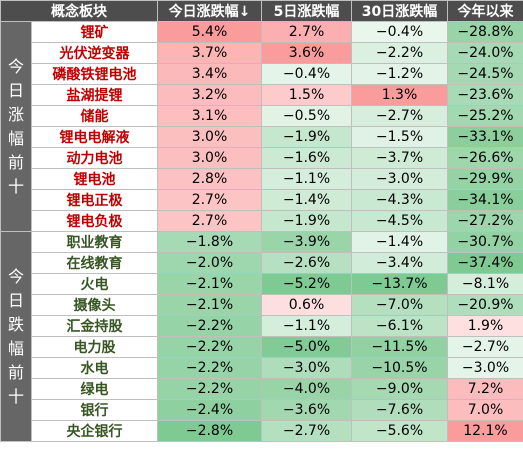  What do you see at coordinates (94, 326) in the screenshot?
I see `sector-name: 汇金持股` at bounding box center [94, 326].